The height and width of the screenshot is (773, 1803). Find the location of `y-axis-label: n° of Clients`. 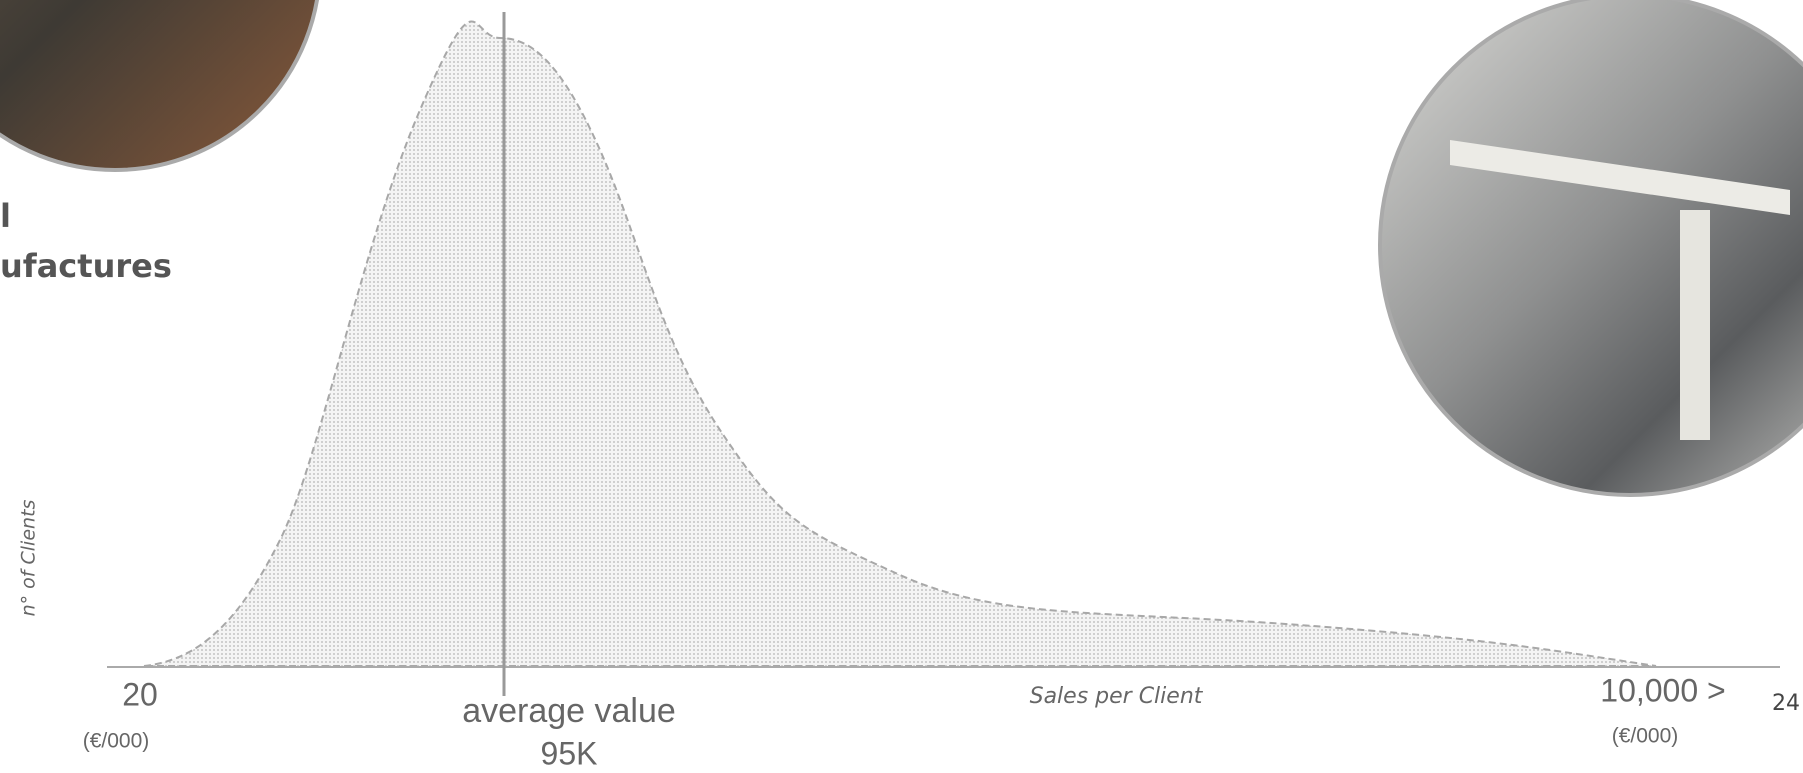

y-axis-label: n° of Clients is located at coordinates (29, 557).